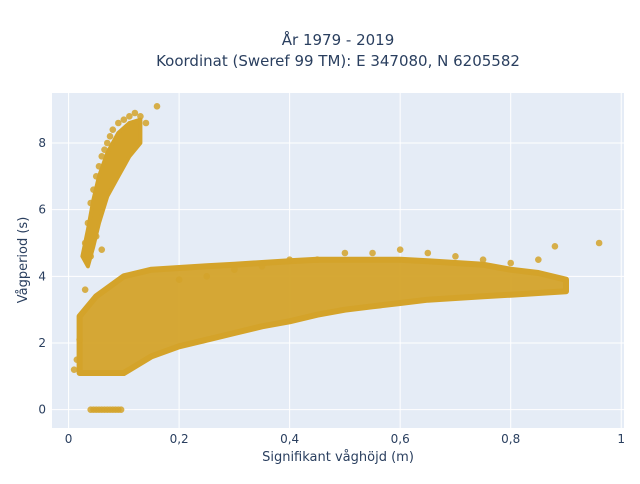  I want to click on y-tick-label: 6, so click(42, 210).